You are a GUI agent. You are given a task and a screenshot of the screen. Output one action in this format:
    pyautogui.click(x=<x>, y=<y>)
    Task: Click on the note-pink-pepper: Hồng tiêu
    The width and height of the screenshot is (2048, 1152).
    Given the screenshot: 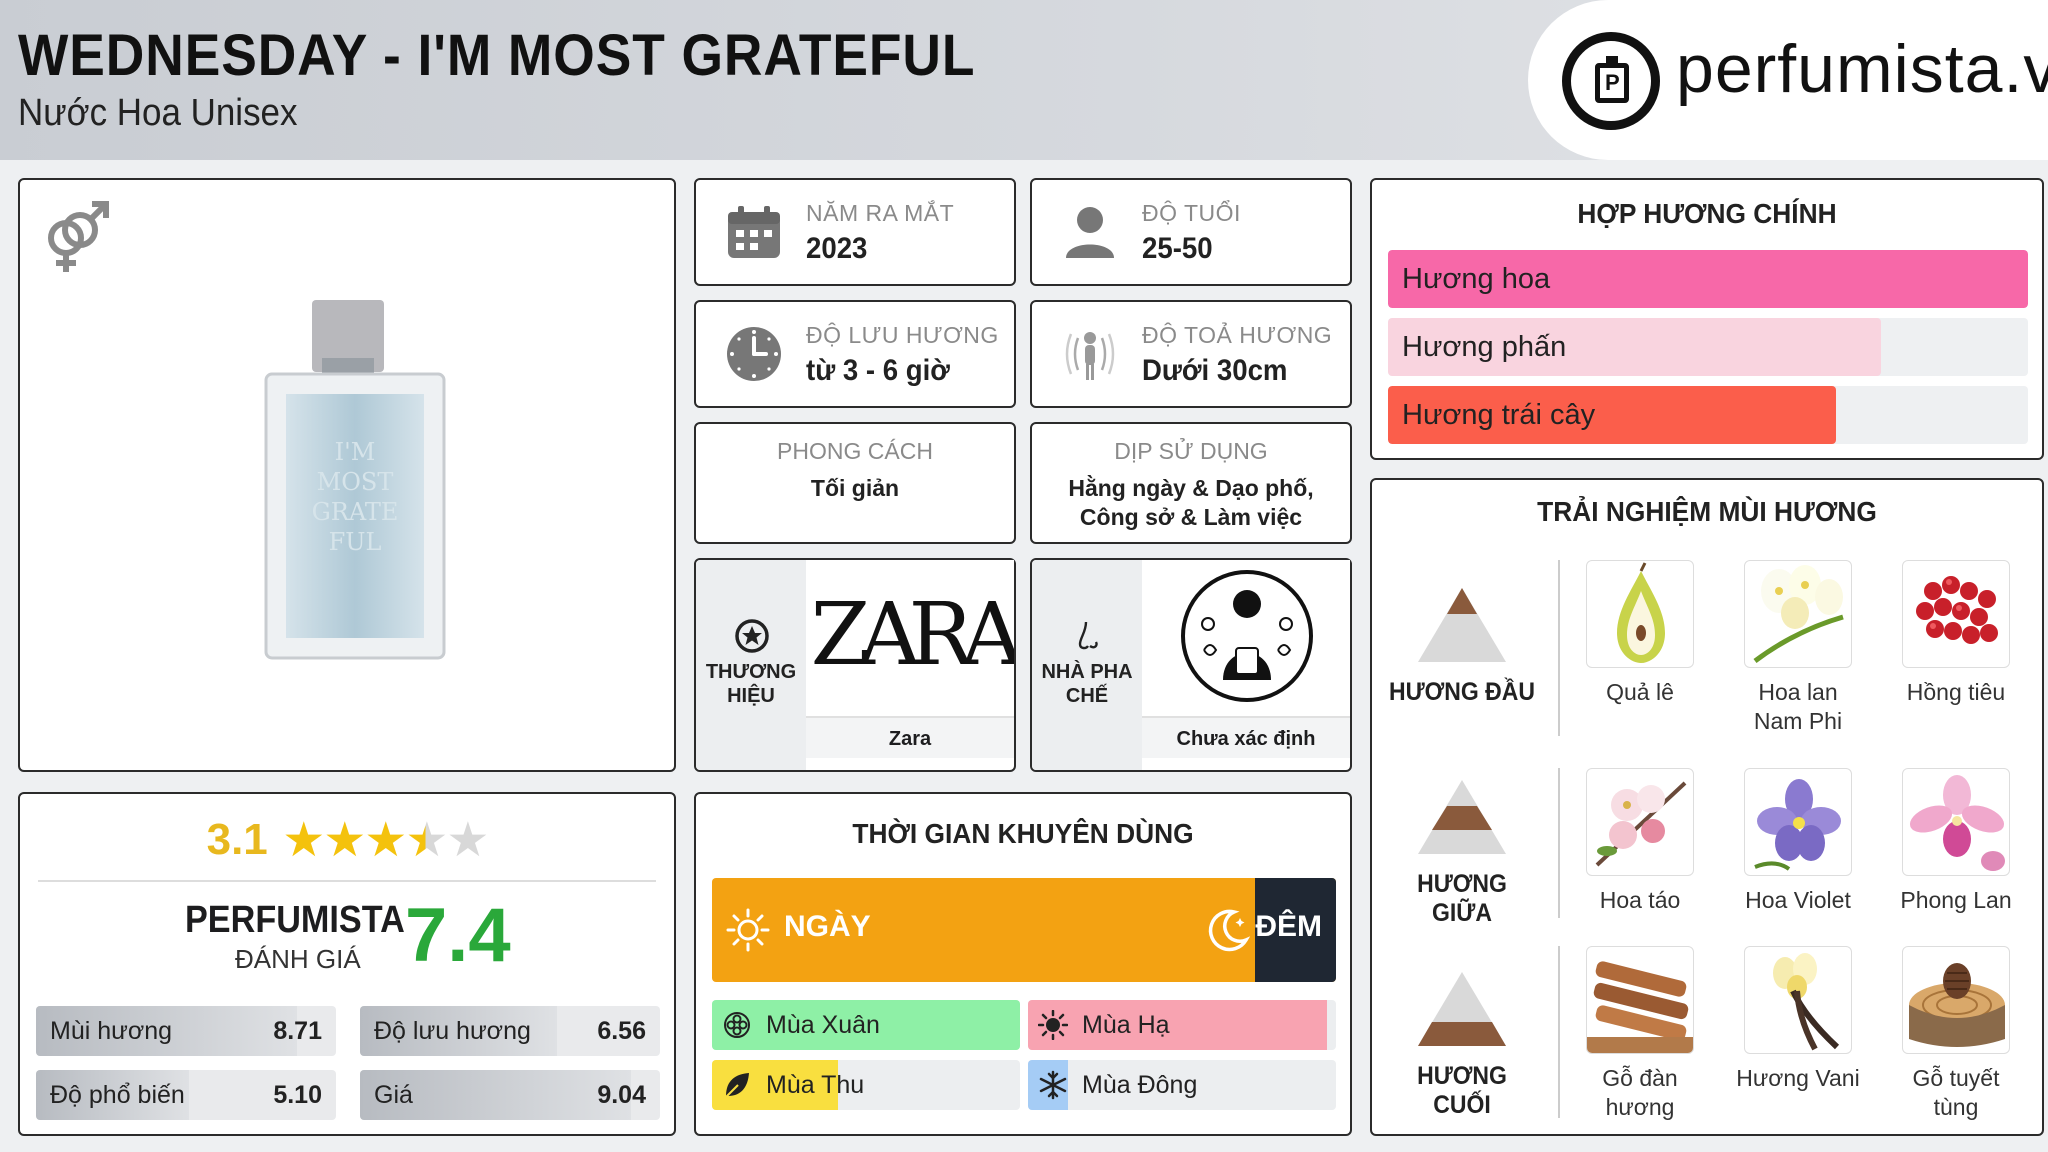 What is the action you would take?
    pyautogui.click(x=1956, y=633)
    